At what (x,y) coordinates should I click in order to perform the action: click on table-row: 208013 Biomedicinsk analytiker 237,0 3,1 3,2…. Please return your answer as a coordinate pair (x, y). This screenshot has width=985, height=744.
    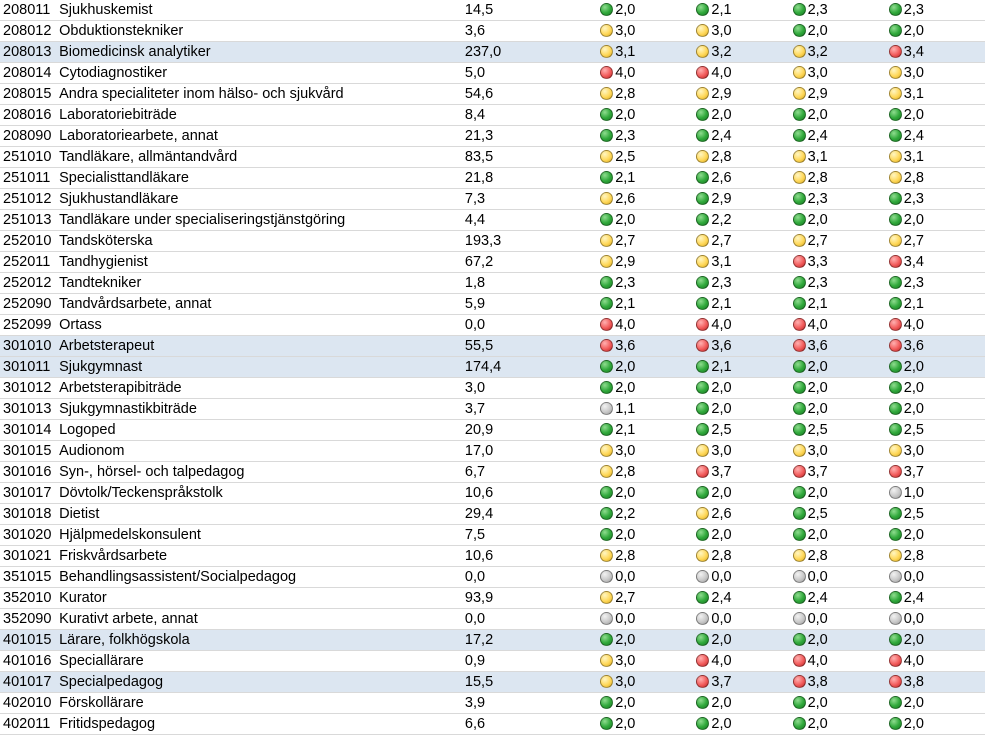
    Looking at the image, I should click on (492, 52).